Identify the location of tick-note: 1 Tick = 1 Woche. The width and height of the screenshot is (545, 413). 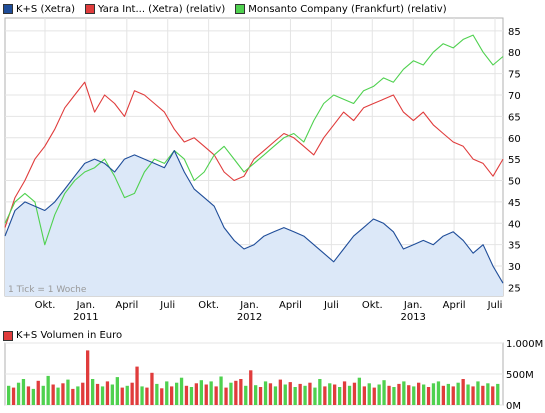
(47, 290).